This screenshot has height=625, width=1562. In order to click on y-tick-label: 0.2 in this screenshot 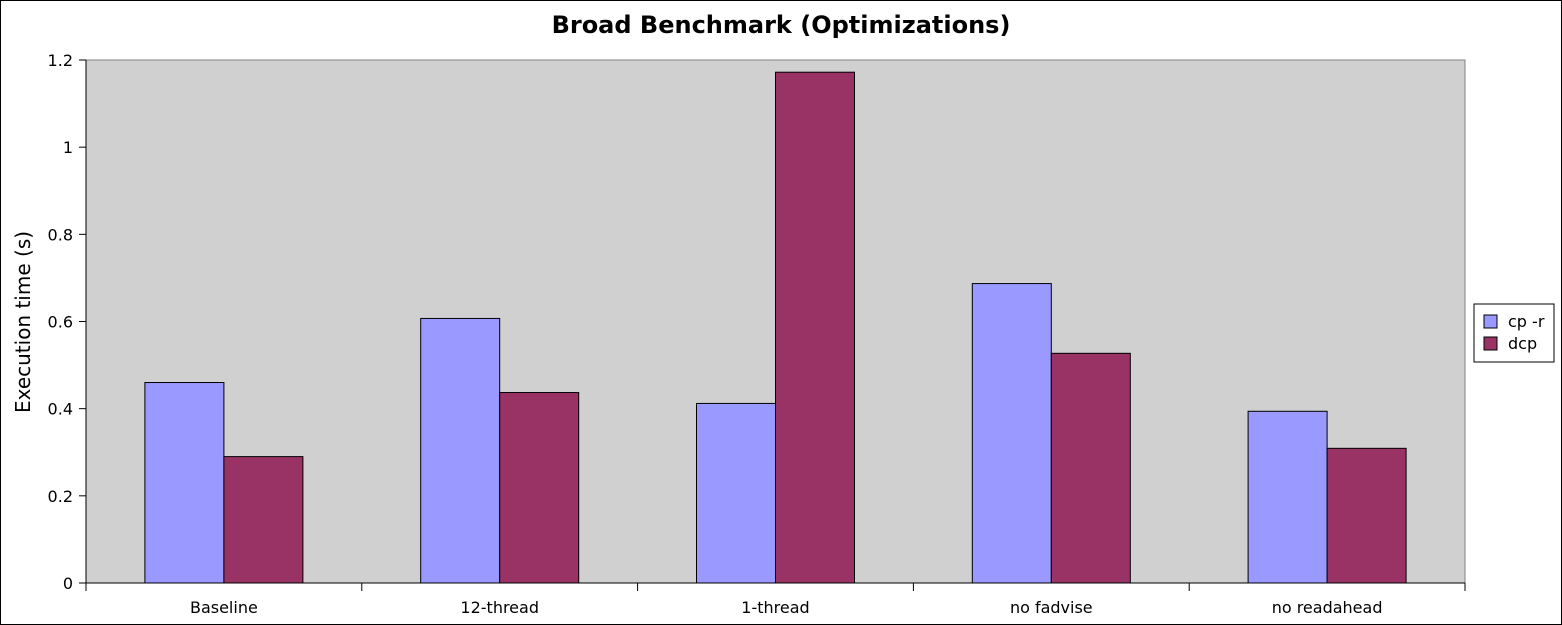, I will do `click(60, 496)`.